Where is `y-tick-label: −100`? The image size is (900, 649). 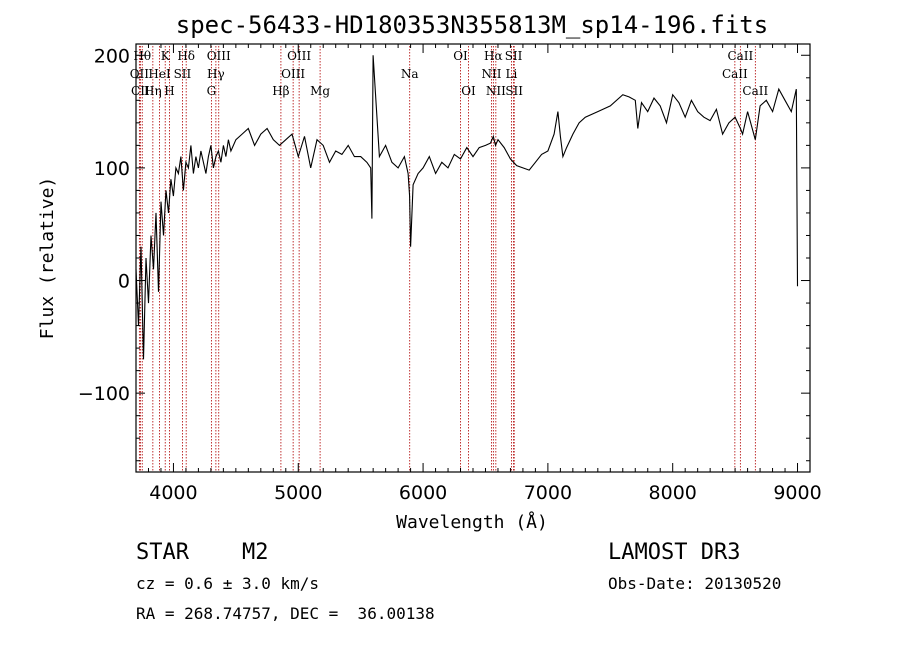
y-tick-label: −100 is located at coordinates (104, 394).